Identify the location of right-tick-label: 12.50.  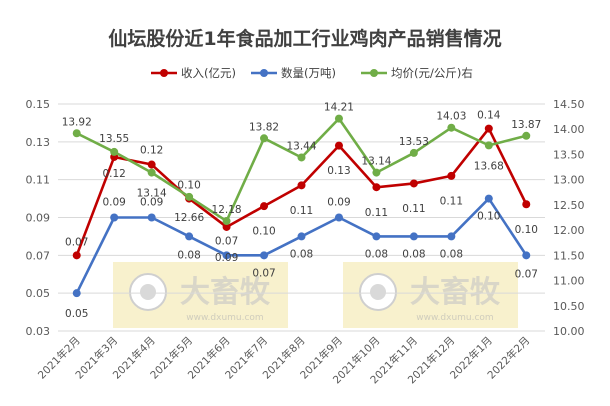
(569, 205).